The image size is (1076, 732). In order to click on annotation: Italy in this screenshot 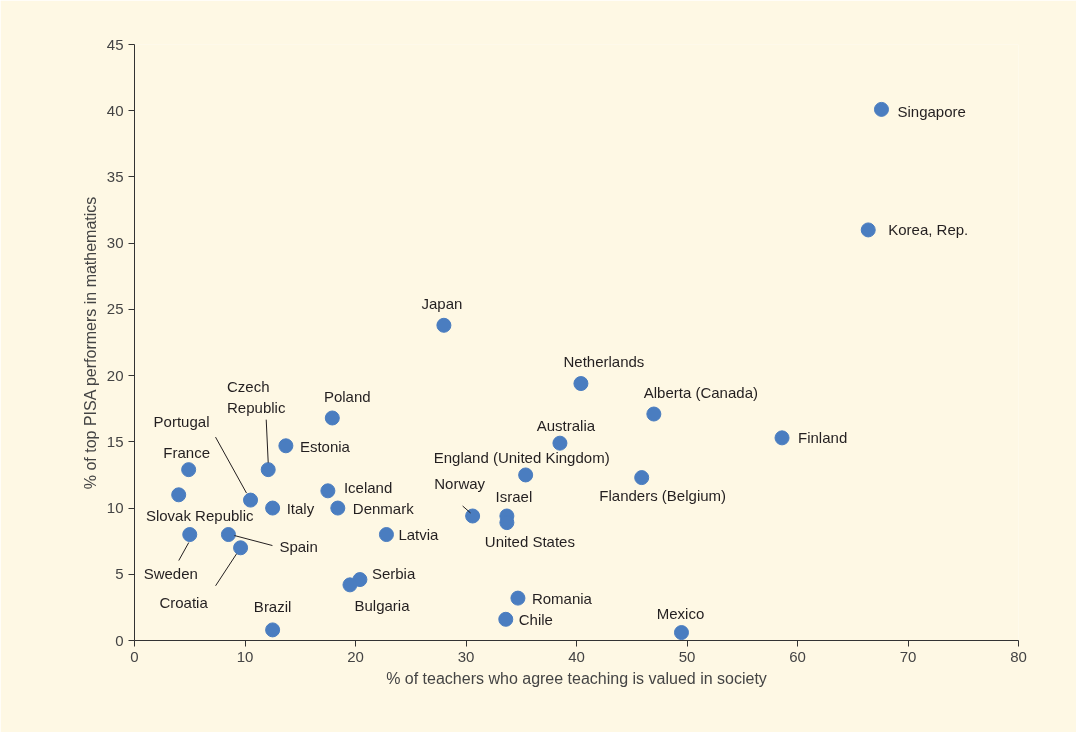, I will do `click(300, 508)`.